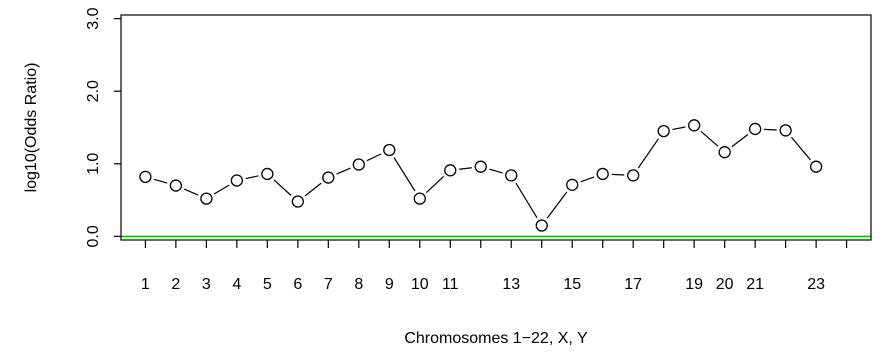 The image size is (886, 352). What do you see at coordinates (93, 18) in the screenshot?
I see `y-tick-label: 3.0` at bounding box center [93, 18].